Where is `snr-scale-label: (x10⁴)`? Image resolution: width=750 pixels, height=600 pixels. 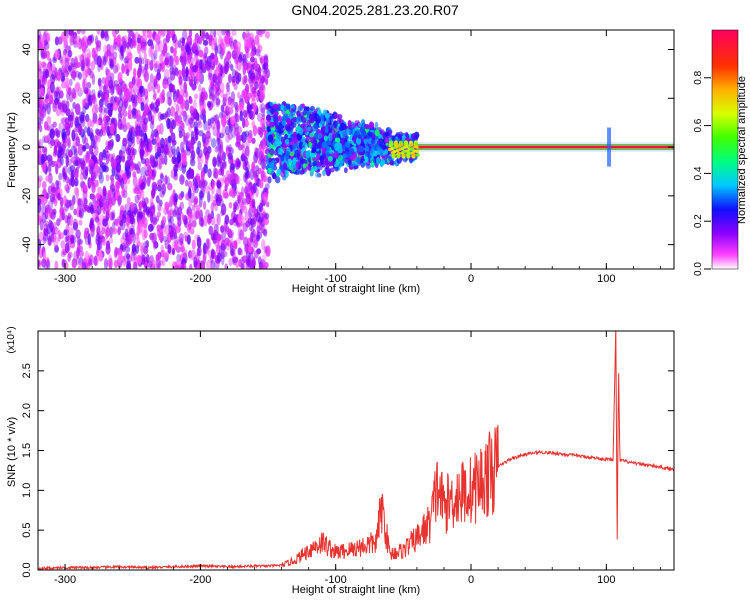 snr-scale-label: (x10⁴) is located at coordinates (11, 339).